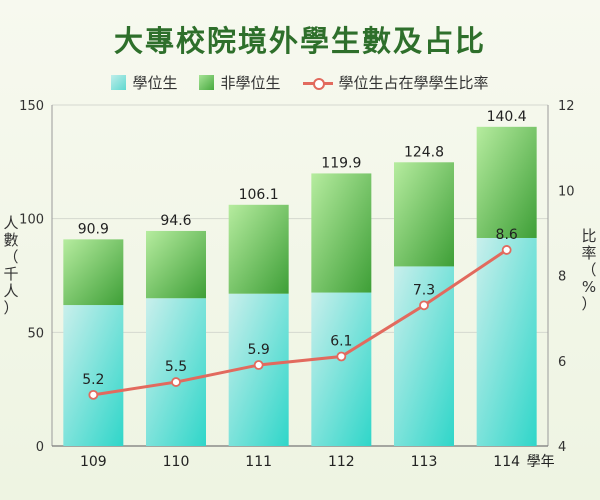 The image size is (600, 500). I want to click on y-axis-left-label: 人 數 （ 千 人 ）, so click(11, 266).